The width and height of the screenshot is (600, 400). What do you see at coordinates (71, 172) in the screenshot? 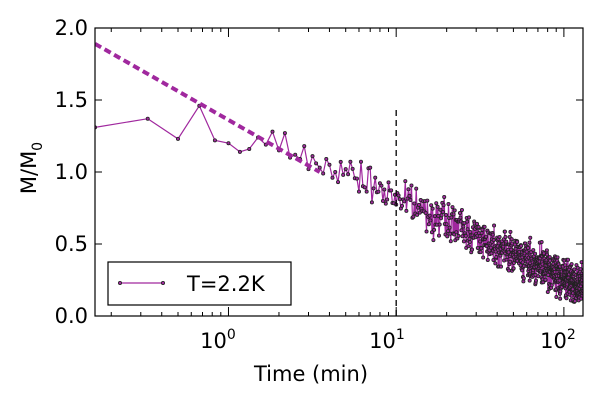
I see `y-tick-label-2: 1.0` at bounding box center [71, 172].